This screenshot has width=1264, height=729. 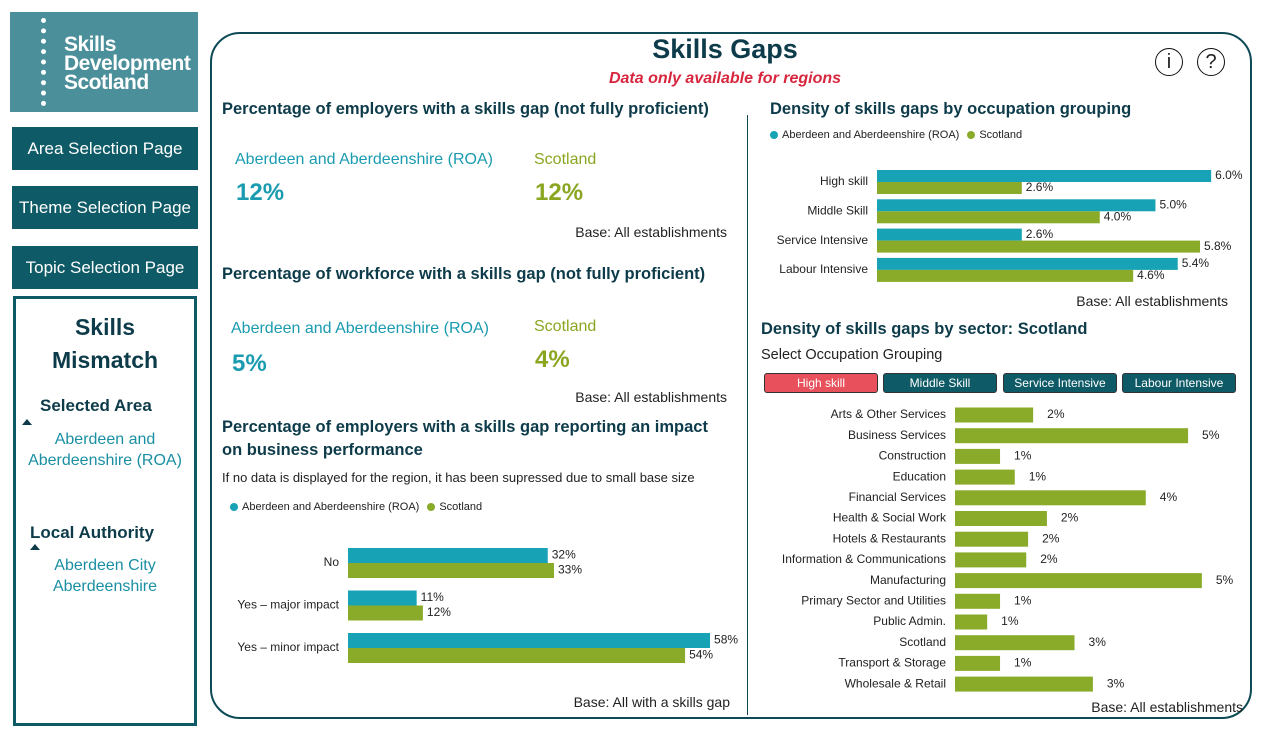 What do you see at coordinates (1229, 175) in the screenshot?
I see `value-label: 6.0%` at bounding box center [1229, 175].